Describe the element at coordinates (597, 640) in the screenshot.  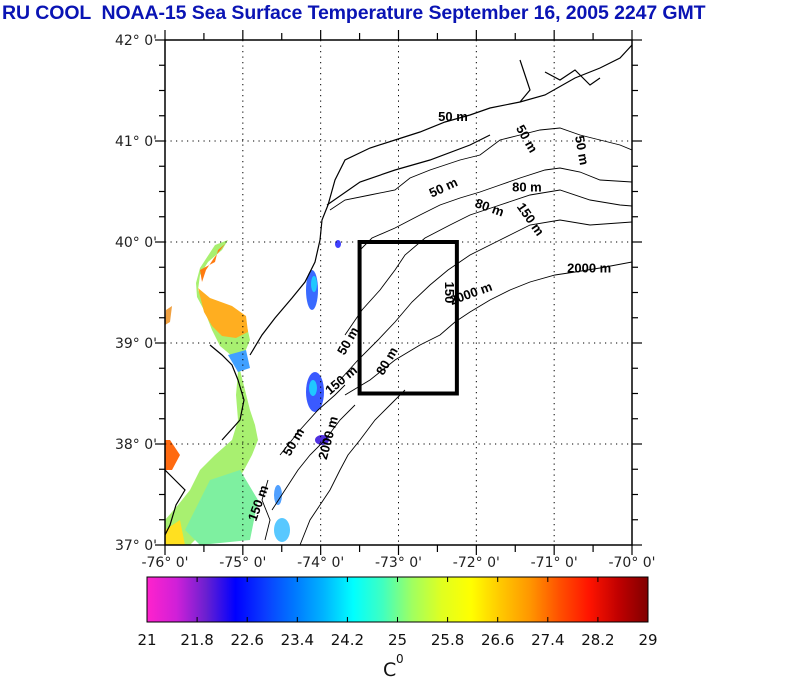
I see `colorbar-tick-label: 28.2` at that location.